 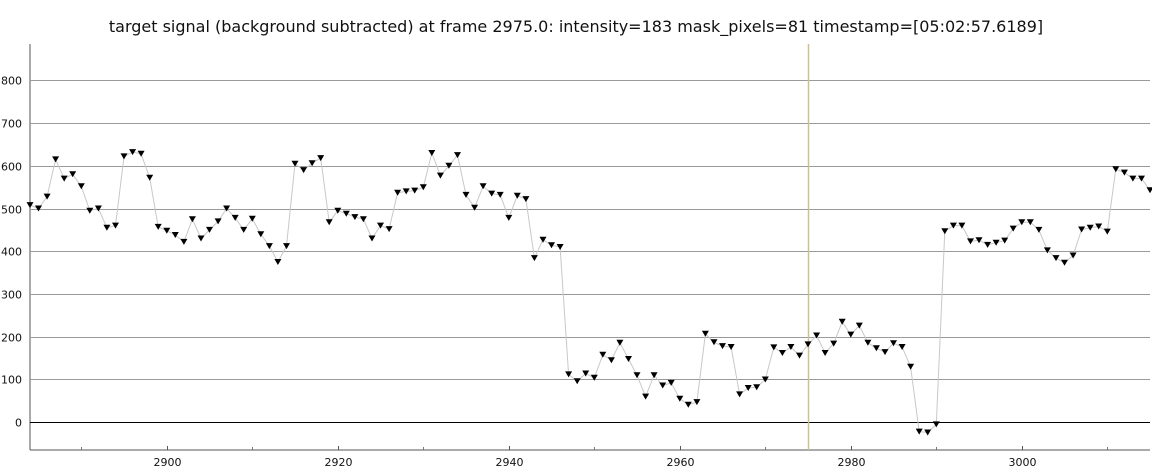 I want to click on x-tick-label: 2940, so click(x=510, y=462).